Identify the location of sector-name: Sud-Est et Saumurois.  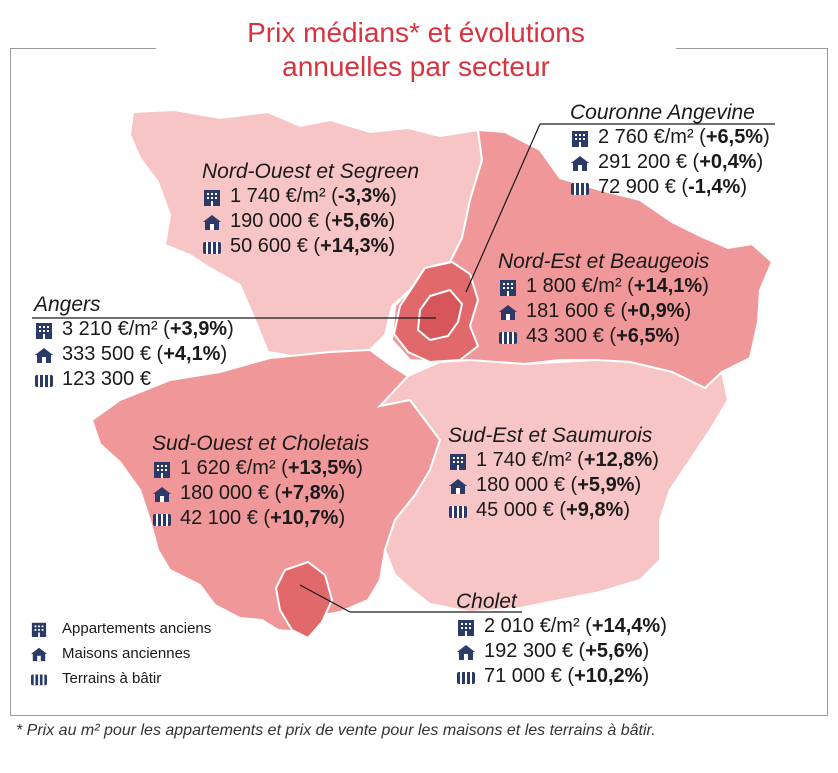
(550, 435).